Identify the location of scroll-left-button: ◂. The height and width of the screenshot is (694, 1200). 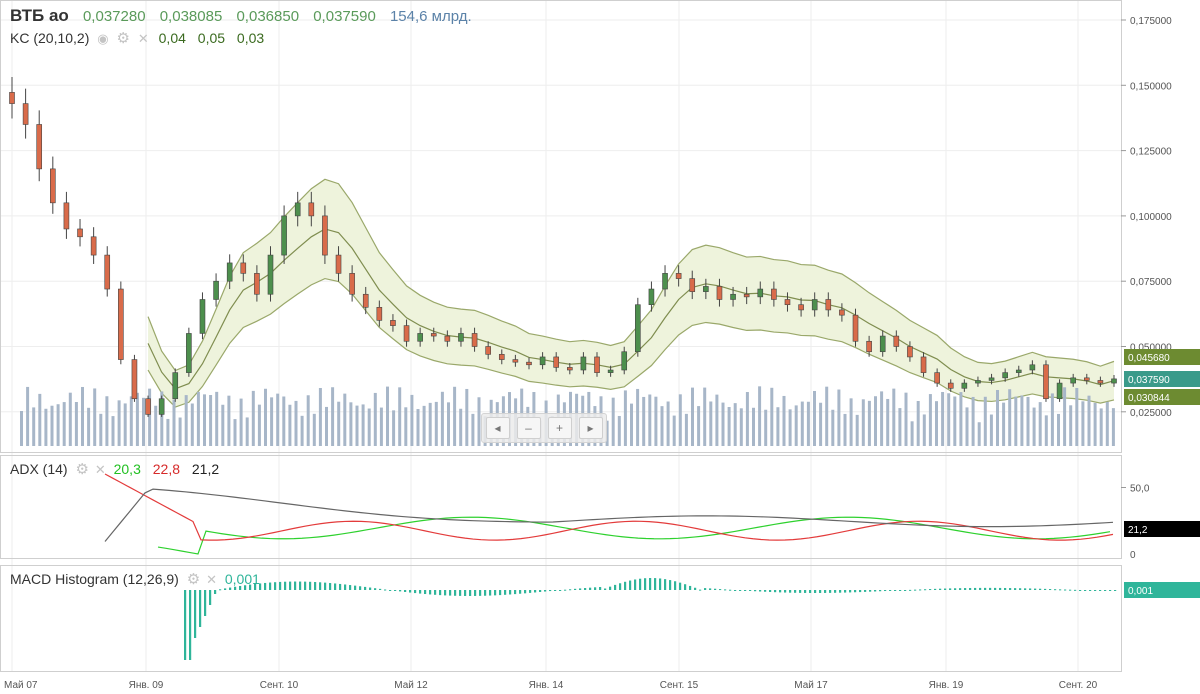
(497, 428).